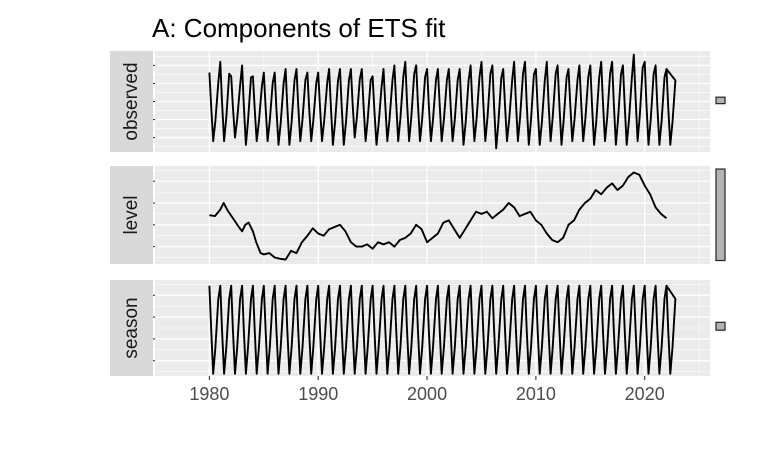  I want to click on x-tick-label: 2020, so click(645, 394).